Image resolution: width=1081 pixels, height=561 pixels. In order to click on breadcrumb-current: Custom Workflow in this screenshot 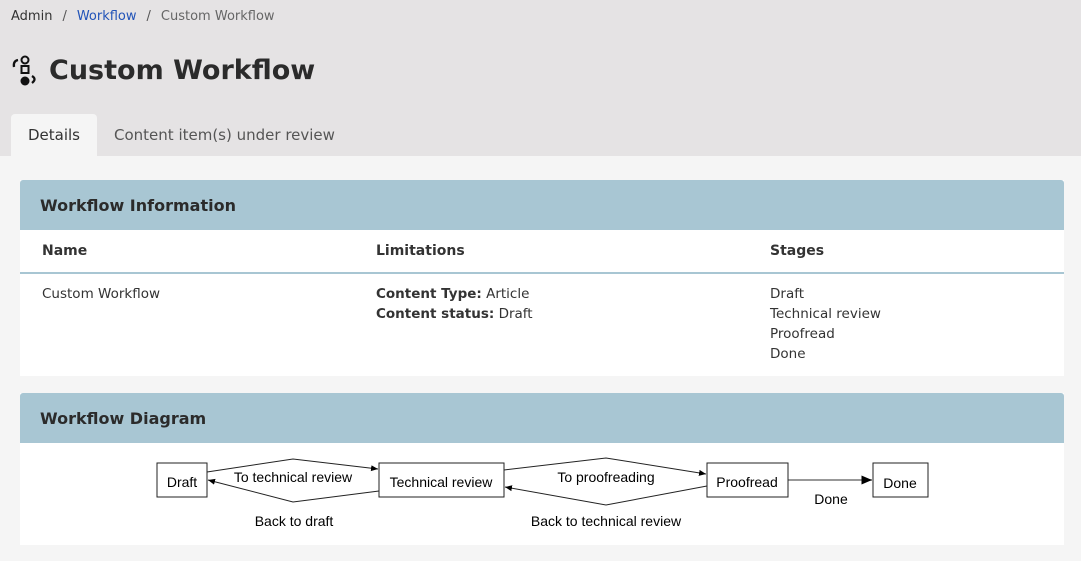, I will do `click(217, 16)`.